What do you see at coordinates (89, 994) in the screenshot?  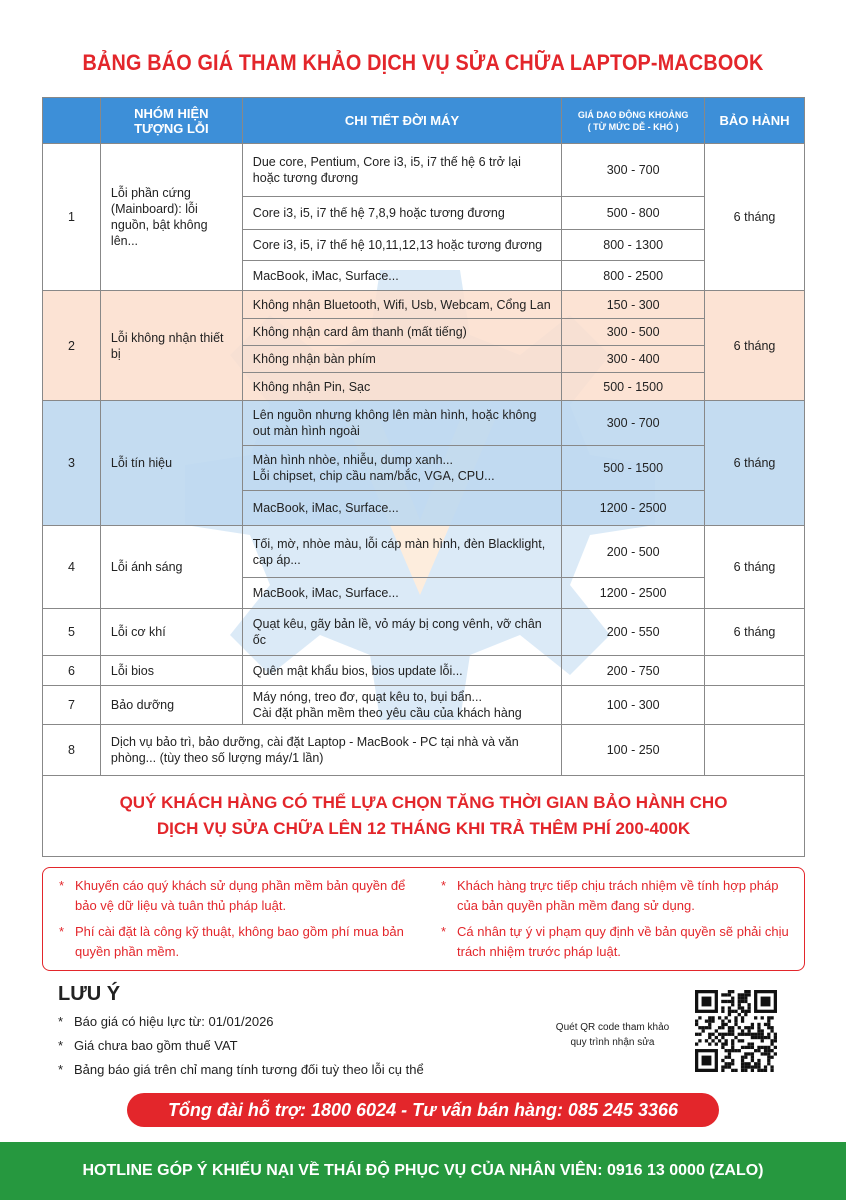 I see `luu-y-heading: LƯU Ý` at bounding box center [89, 994].